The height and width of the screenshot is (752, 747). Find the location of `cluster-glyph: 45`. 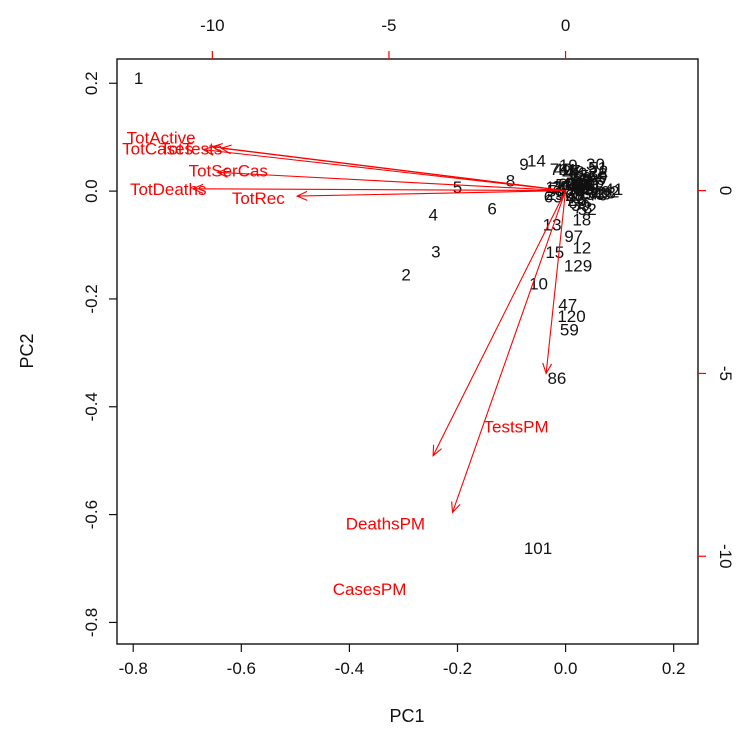

cluster-glyph: 45 is located at coordinates (571, 183).